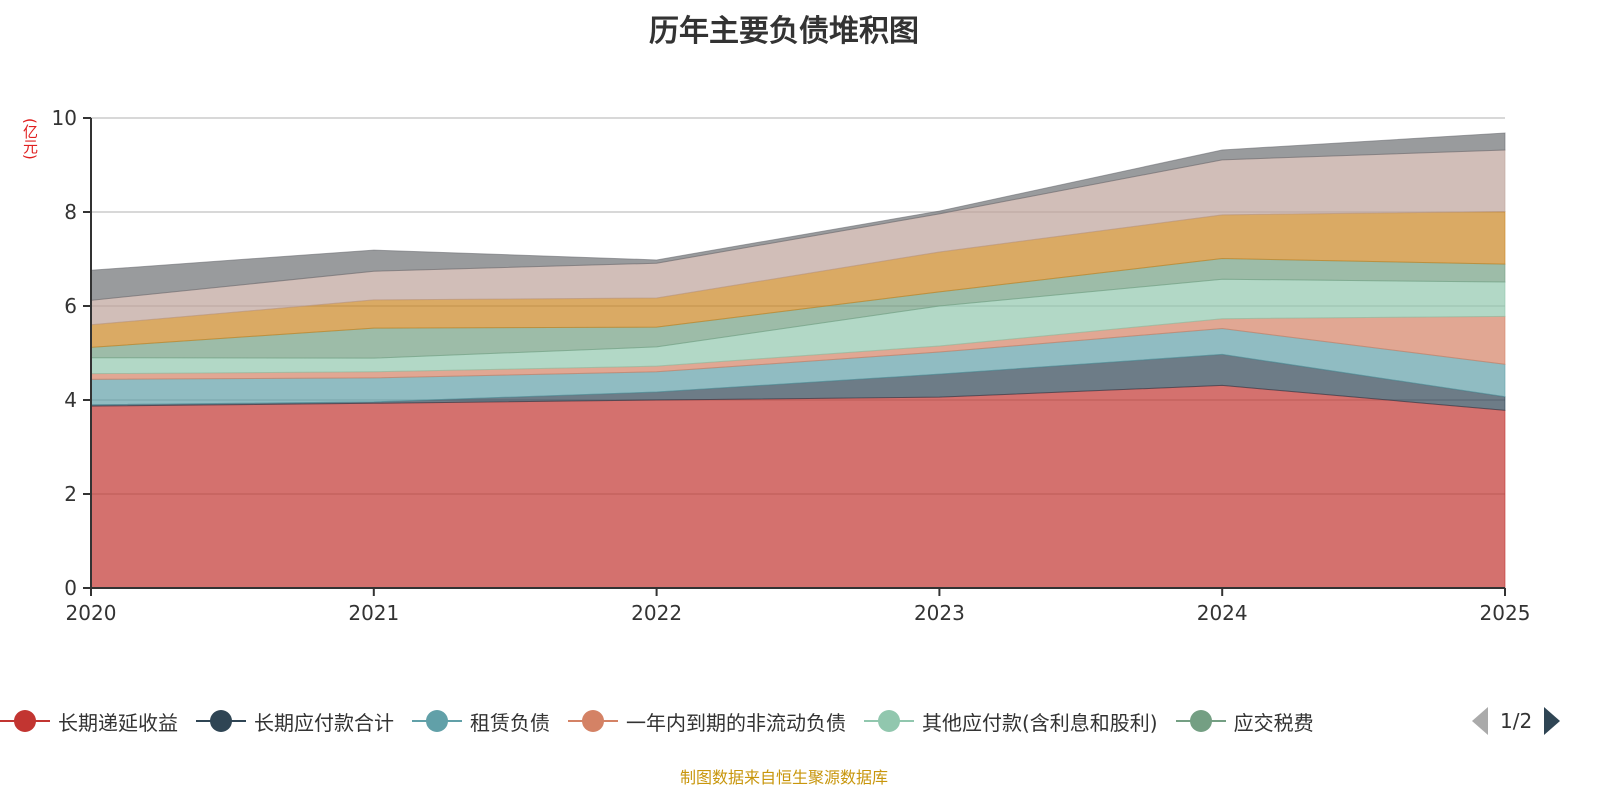 The height and width of the screenshot is (800, 1600). What do you see at coordinates (1505, 613) in the screenshot?
I see `x-tick-label: 2025` at bounding box center [1505, 613].